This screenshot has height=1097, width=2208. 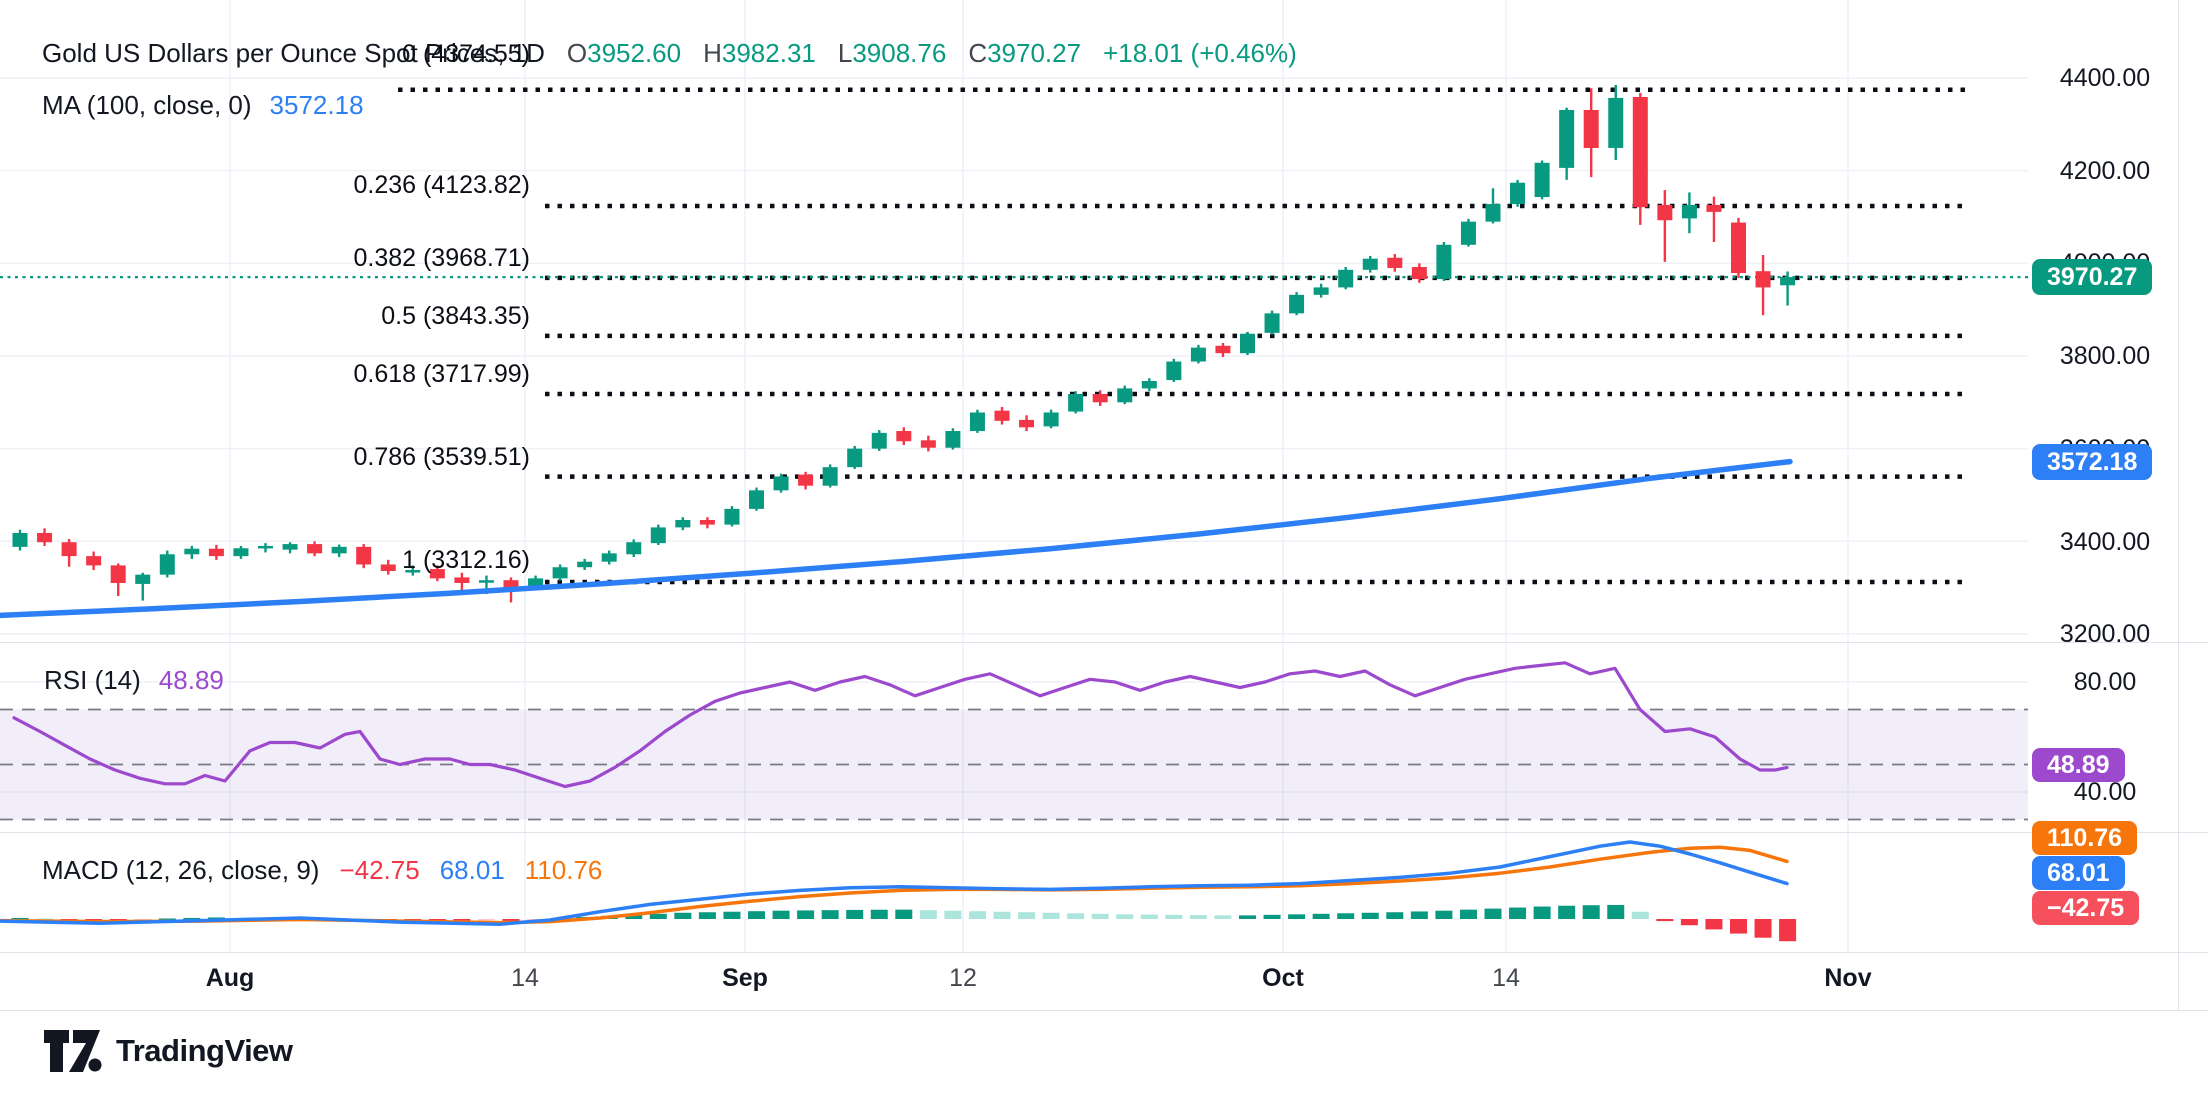 I want to click on time-tick-sep: Sep, so click(x=745, y=978).